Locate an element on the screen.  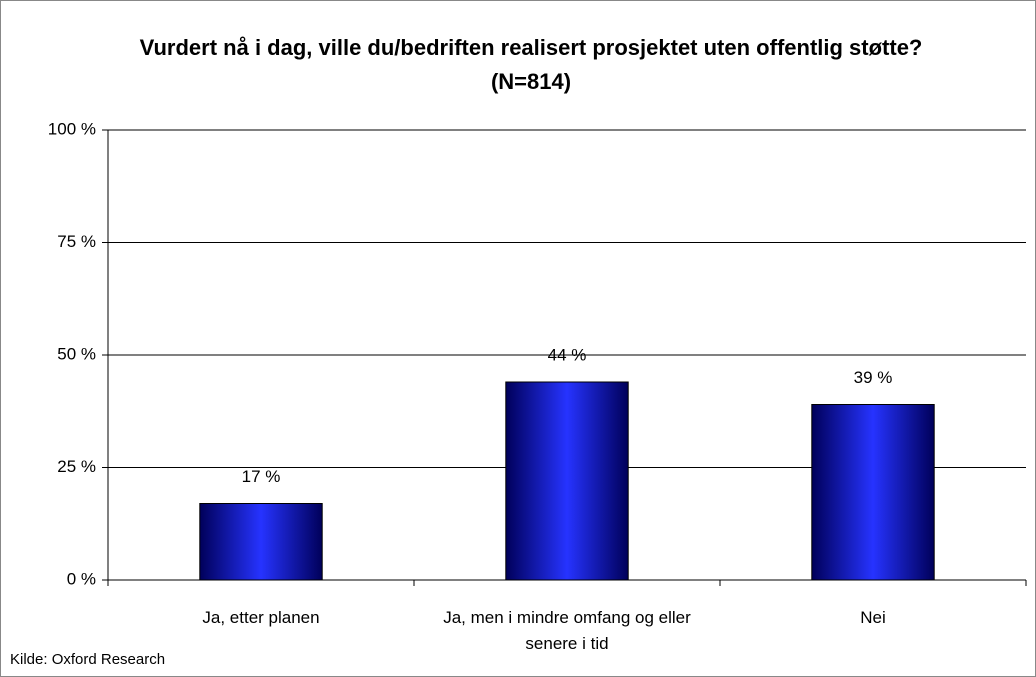
data-label: 39 % is located at coordinates (873, 377).